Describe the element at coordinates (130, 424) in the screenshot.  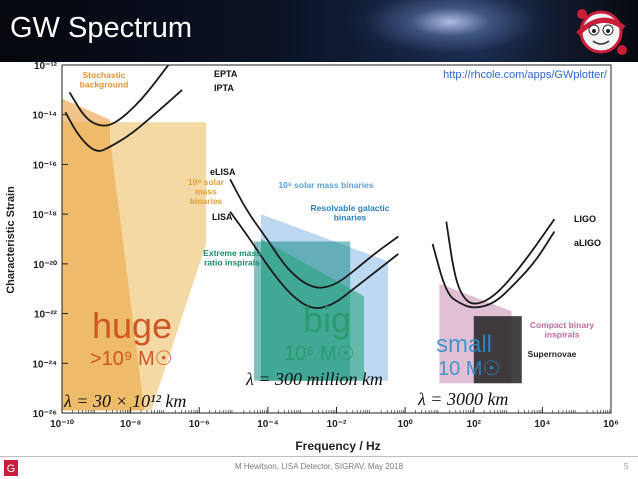
I see `x-tick-label: 10⁻⁸` at that location.